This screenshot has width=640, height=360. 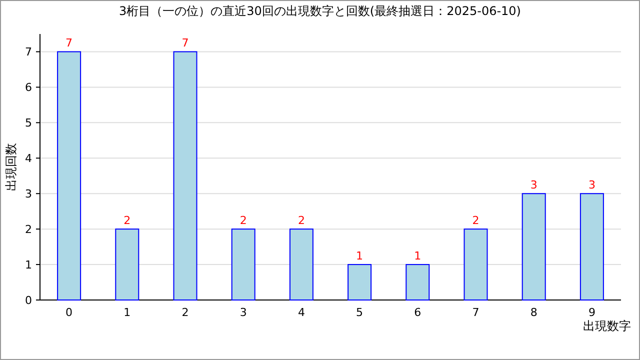 What do you see at coordinates (301, 312) in the screenshot?
I see `x-tick-label: 4` at bounding box center [301, 312].